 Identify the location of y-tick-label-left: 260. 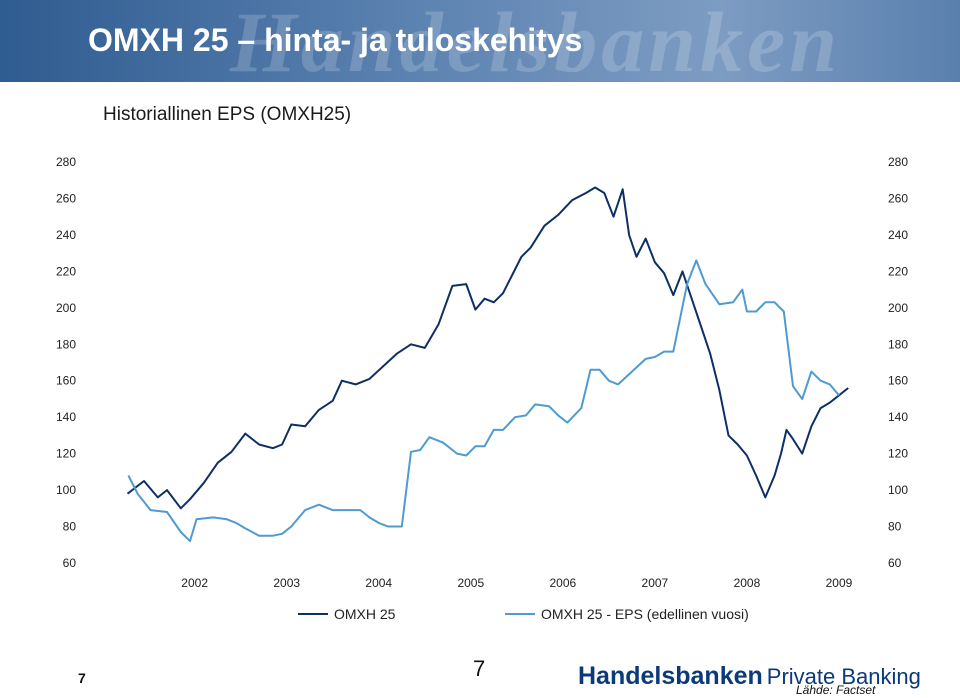
(66, 198).